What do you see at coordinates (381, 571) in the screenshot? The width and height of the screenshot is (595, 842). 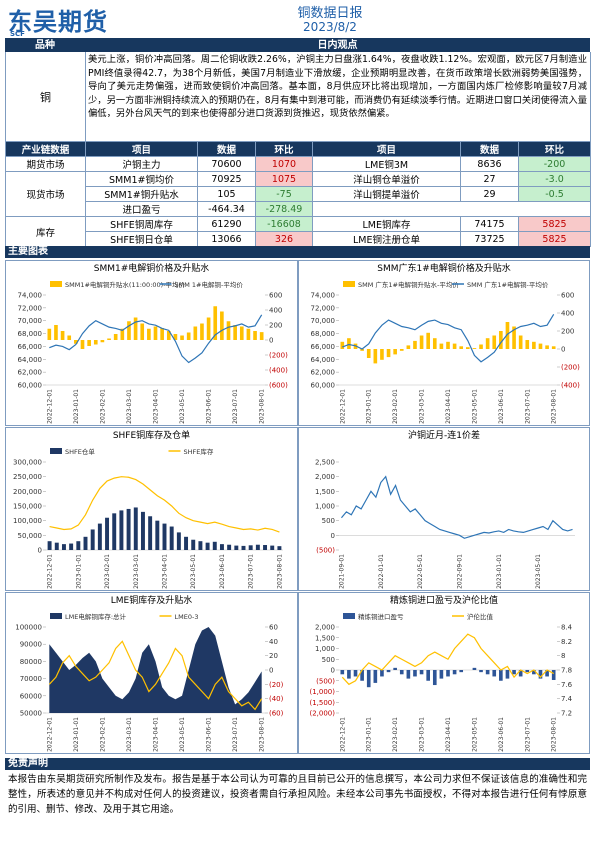 I see `x-tick-label: 2022-01-01` at bounding box center [381, 571].